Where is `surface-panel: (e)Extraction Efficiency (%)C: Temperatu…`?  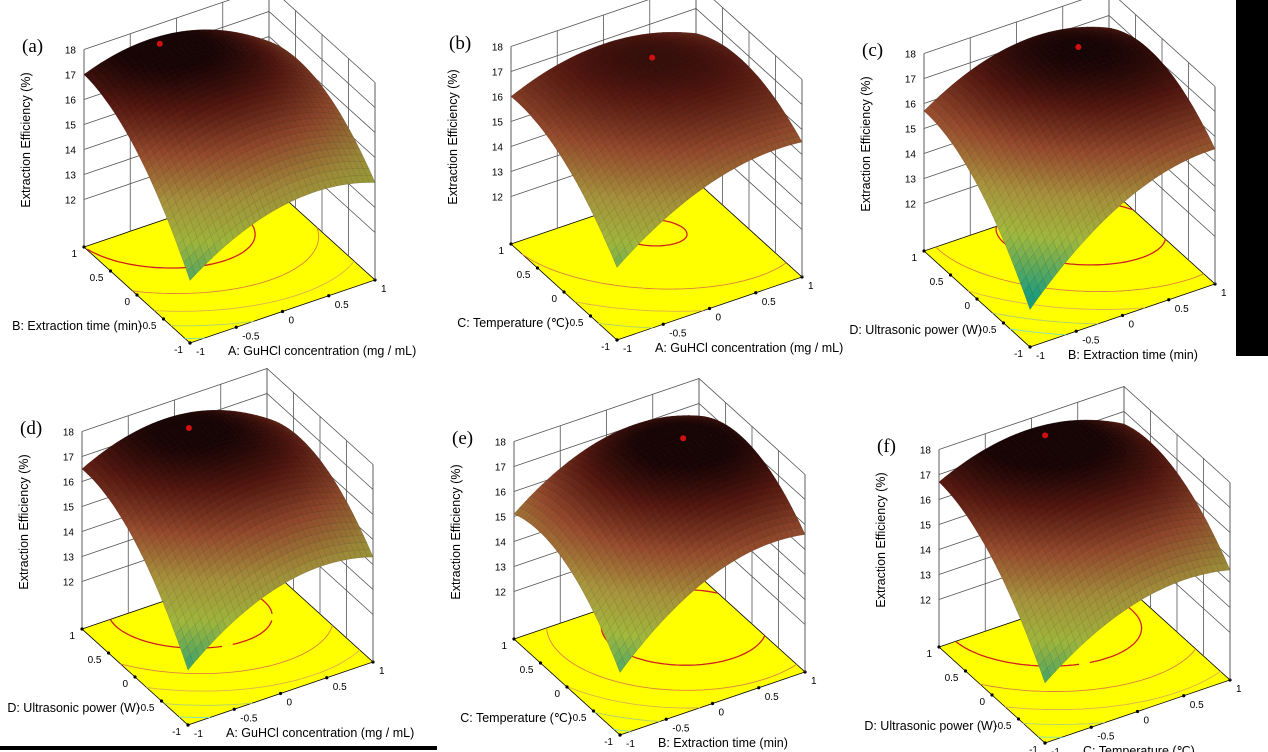
surface-panel: (e)Extraction Efficiency (%)C: Temperatu… is located at coordinates (633, 564).